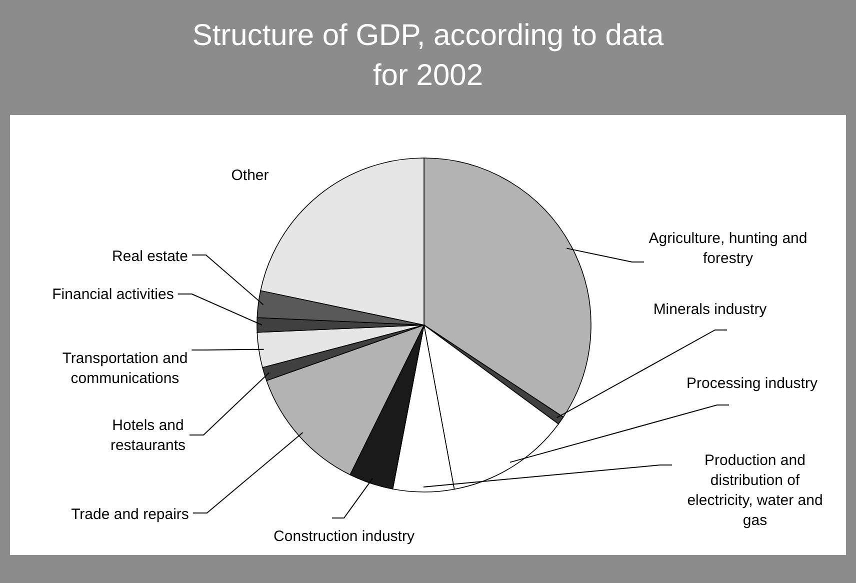 The width and height of the screenshot is (856, 583). I want to click on slice-label: Real estate, so click(150, 256).